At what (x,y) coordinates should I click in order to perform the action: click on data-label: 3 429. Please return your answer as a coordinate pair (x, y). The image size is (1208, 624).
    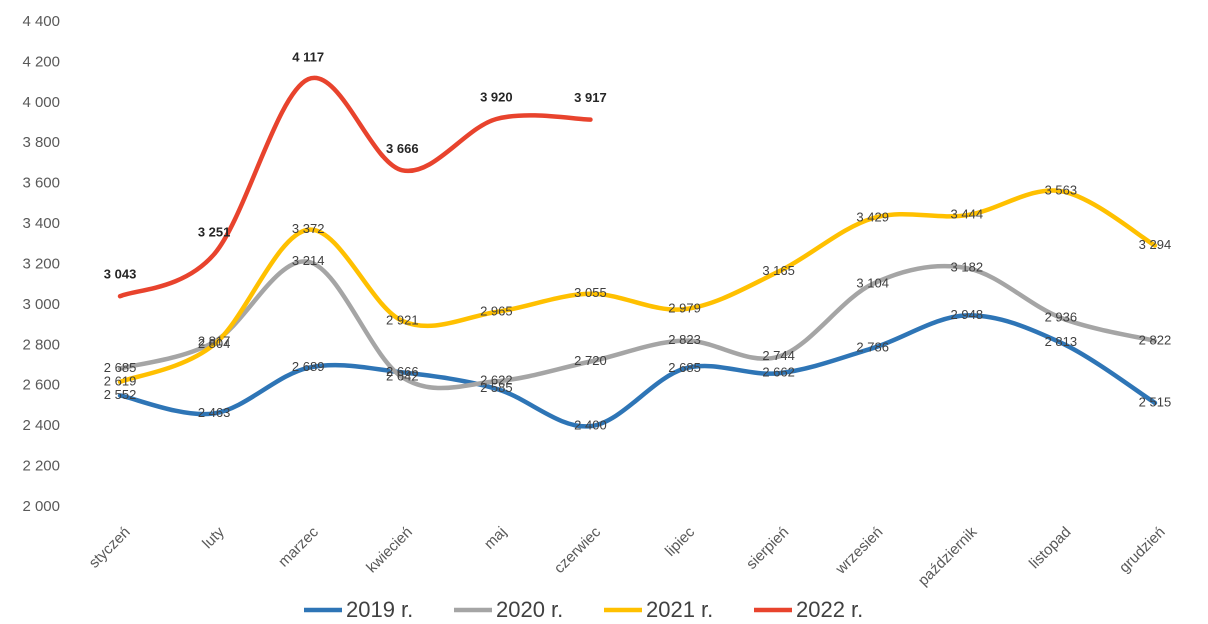
    Looking at the image, I should click on (872, 217).